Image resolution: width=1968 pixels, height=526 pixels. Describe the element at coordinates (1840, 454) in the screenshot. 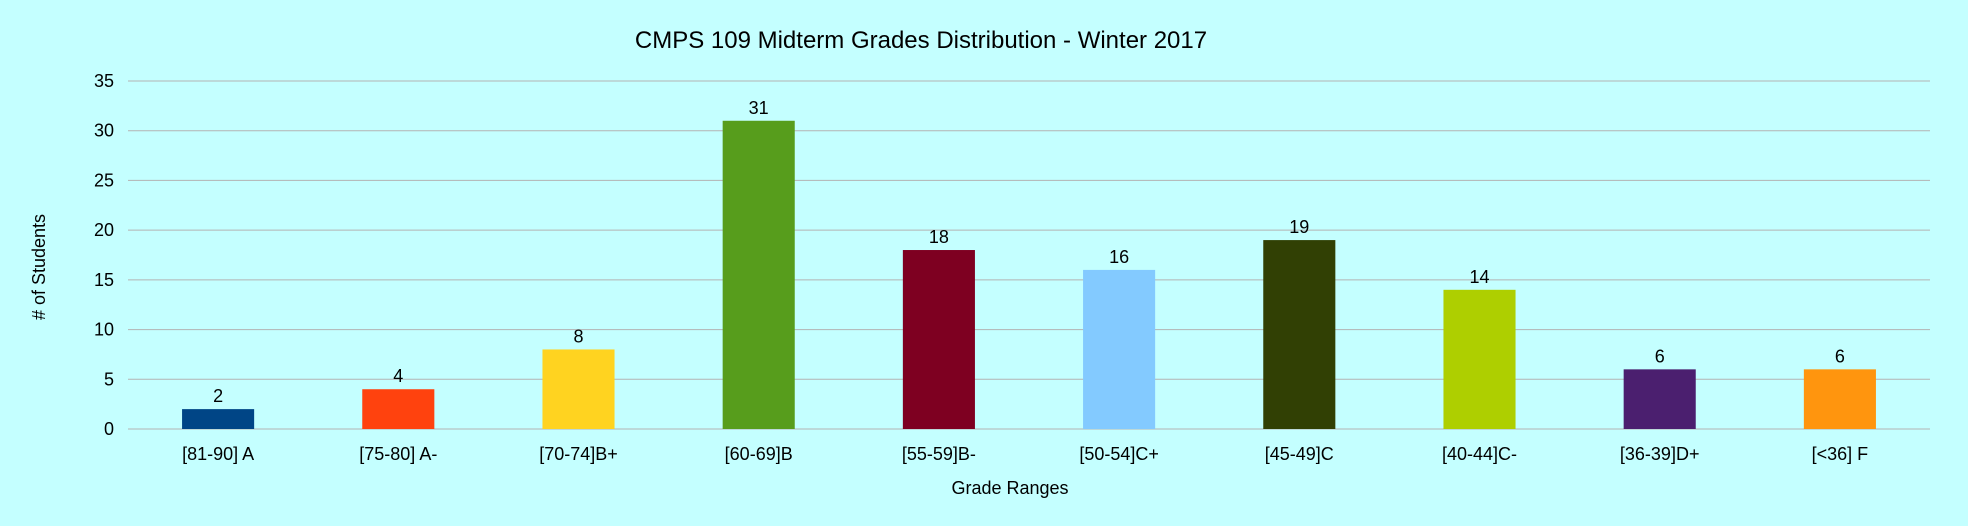

I see `x-tick-label: [<36] F` at that location.